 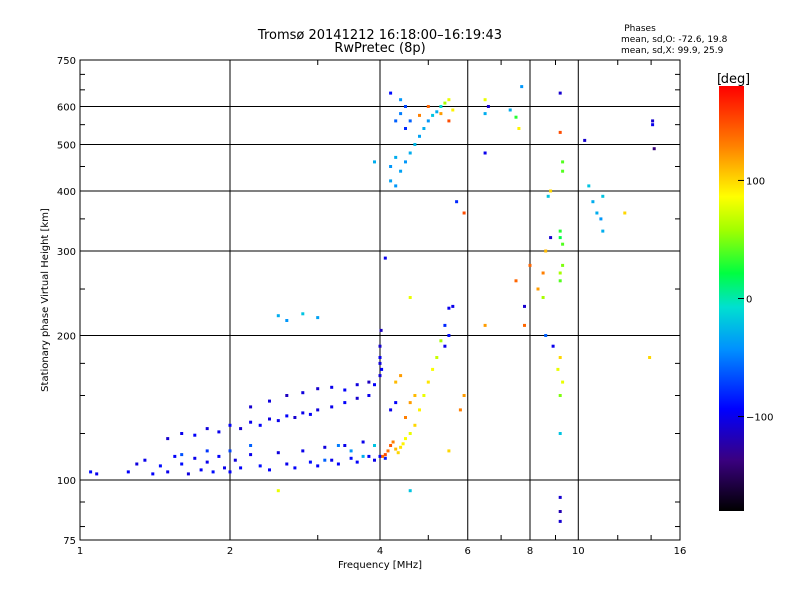 I want to click on colorbar-tick-label: 100, so click(x=755, y=181).